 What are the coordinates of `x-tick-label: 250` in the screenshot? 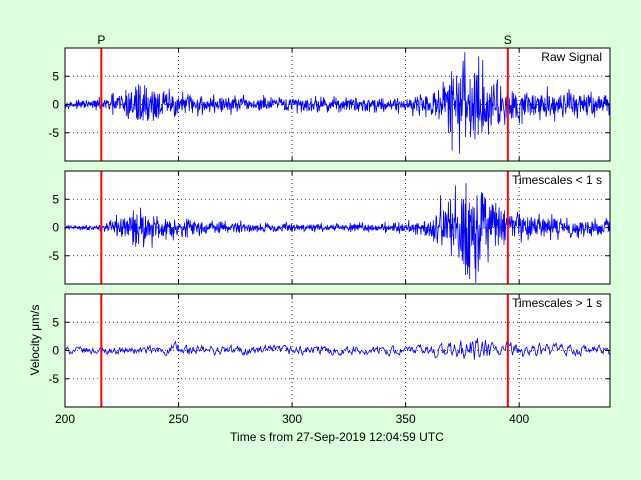 It's located at (179, 419).